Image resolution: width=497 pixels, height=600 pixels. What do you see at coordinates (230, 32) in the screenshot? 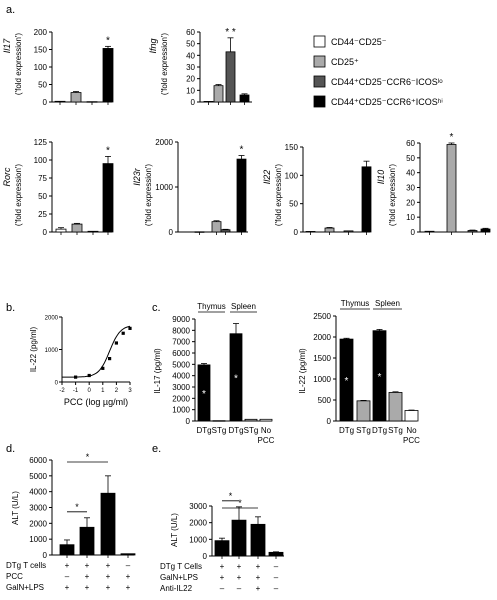
I see `significance-star: * *` at bounding box center [230, 32].